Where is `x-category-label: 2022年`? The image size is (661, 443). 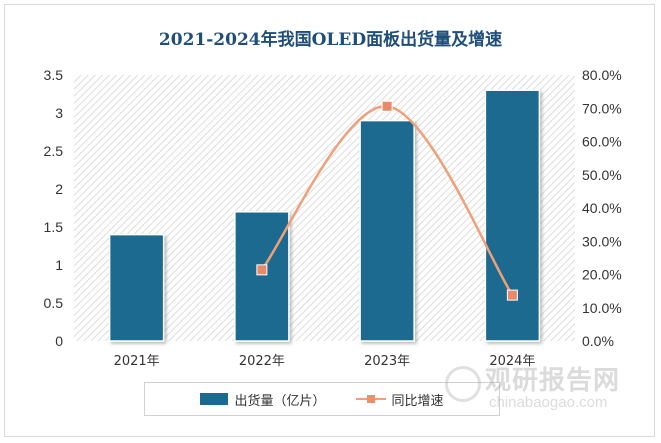
x-category-label: 2022年 is located at coordinates (262, 361).